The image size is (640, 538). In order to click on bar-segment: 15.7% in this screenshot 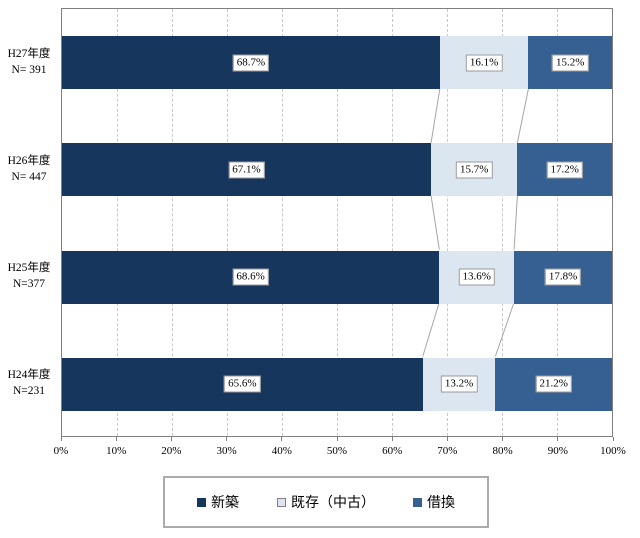, I will do `click(474, 170)`.